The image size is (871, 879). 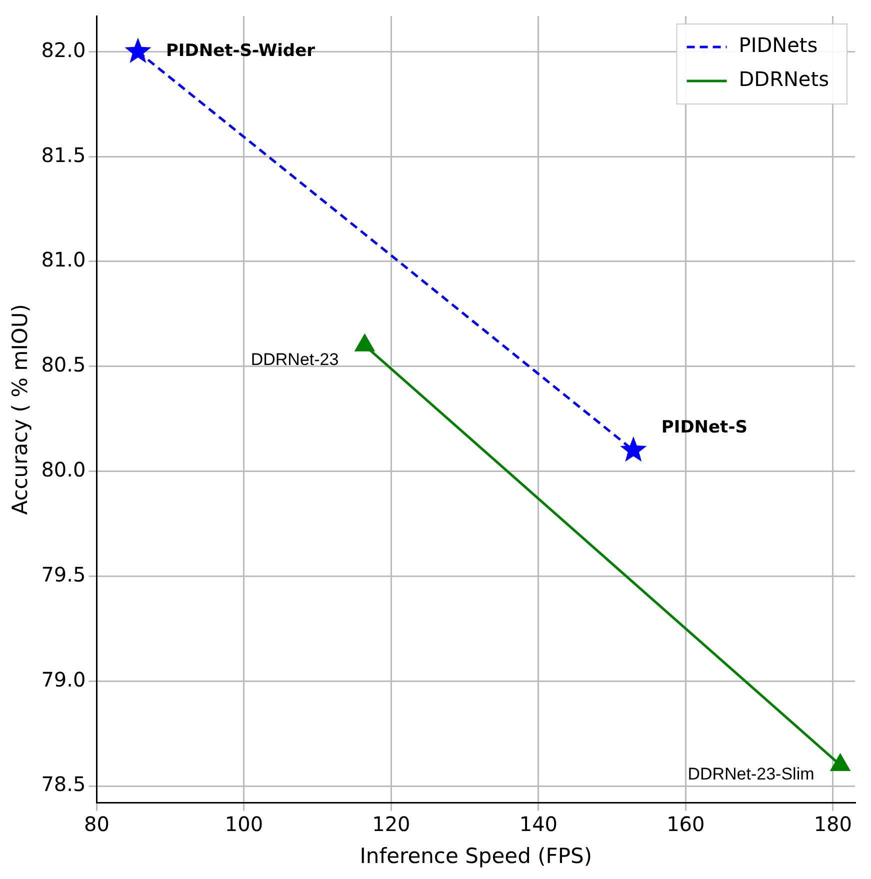 What do you see at coordinates (63, 470) in the screenshot?
I see `y-tick-label: 80.0` at bounding box center [63, 470].